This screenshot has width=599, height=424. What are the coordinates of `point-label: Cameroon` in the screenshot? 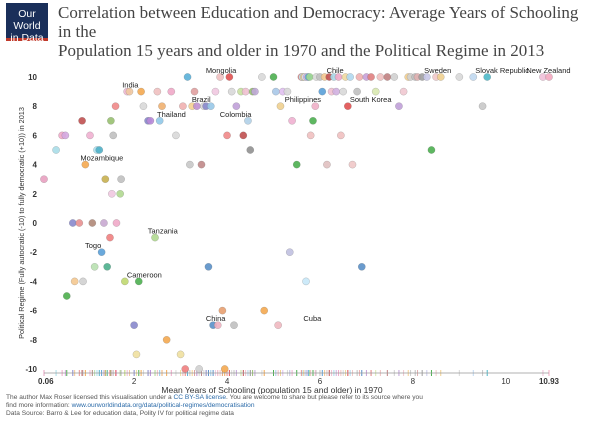 It's located at (144, 274).